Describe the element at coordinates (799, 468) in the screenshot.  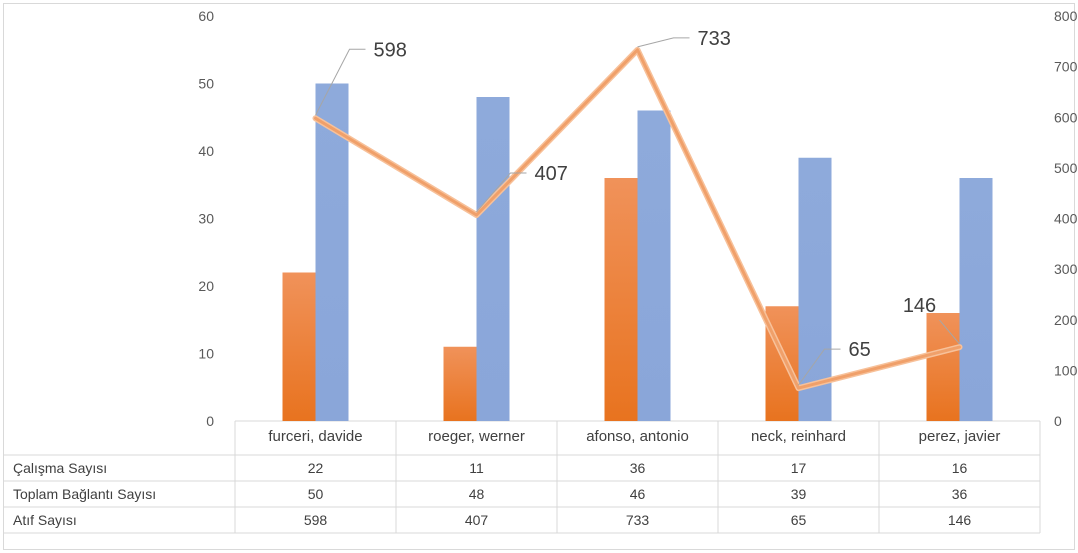
I see `table-cell: 17` at that location.